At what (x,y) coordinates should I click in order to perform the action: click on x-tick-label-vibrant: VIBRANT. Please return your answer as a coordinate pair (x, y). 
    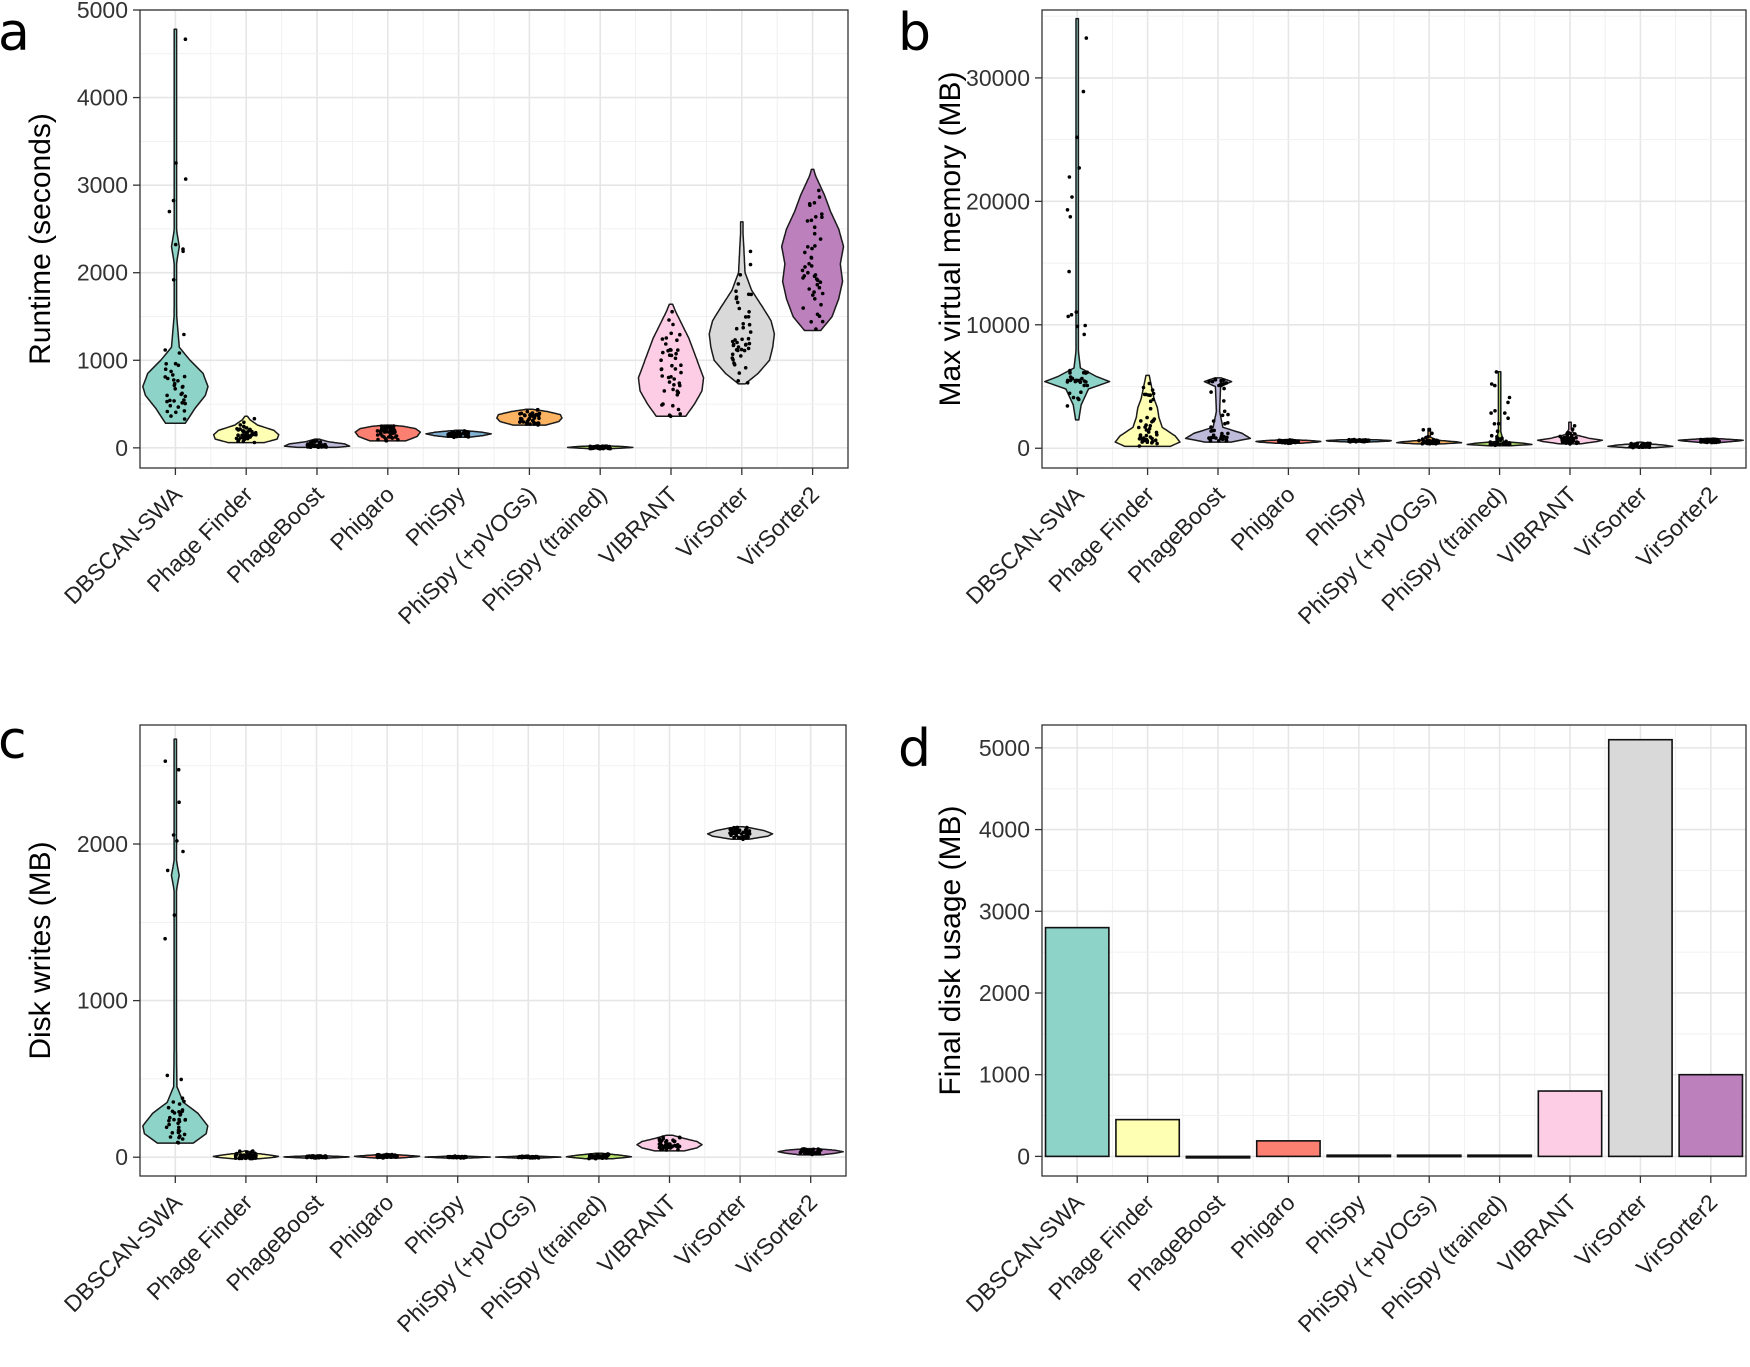
    Looking at the image, I should click on (638, 525).